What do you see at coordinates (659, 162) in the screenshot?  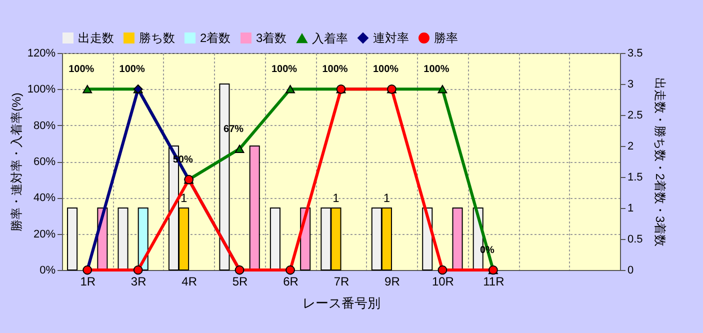 I see `y2-axis-title: 出走数・勝ち数・2着数・3着数` at bounding box center [659, 162].